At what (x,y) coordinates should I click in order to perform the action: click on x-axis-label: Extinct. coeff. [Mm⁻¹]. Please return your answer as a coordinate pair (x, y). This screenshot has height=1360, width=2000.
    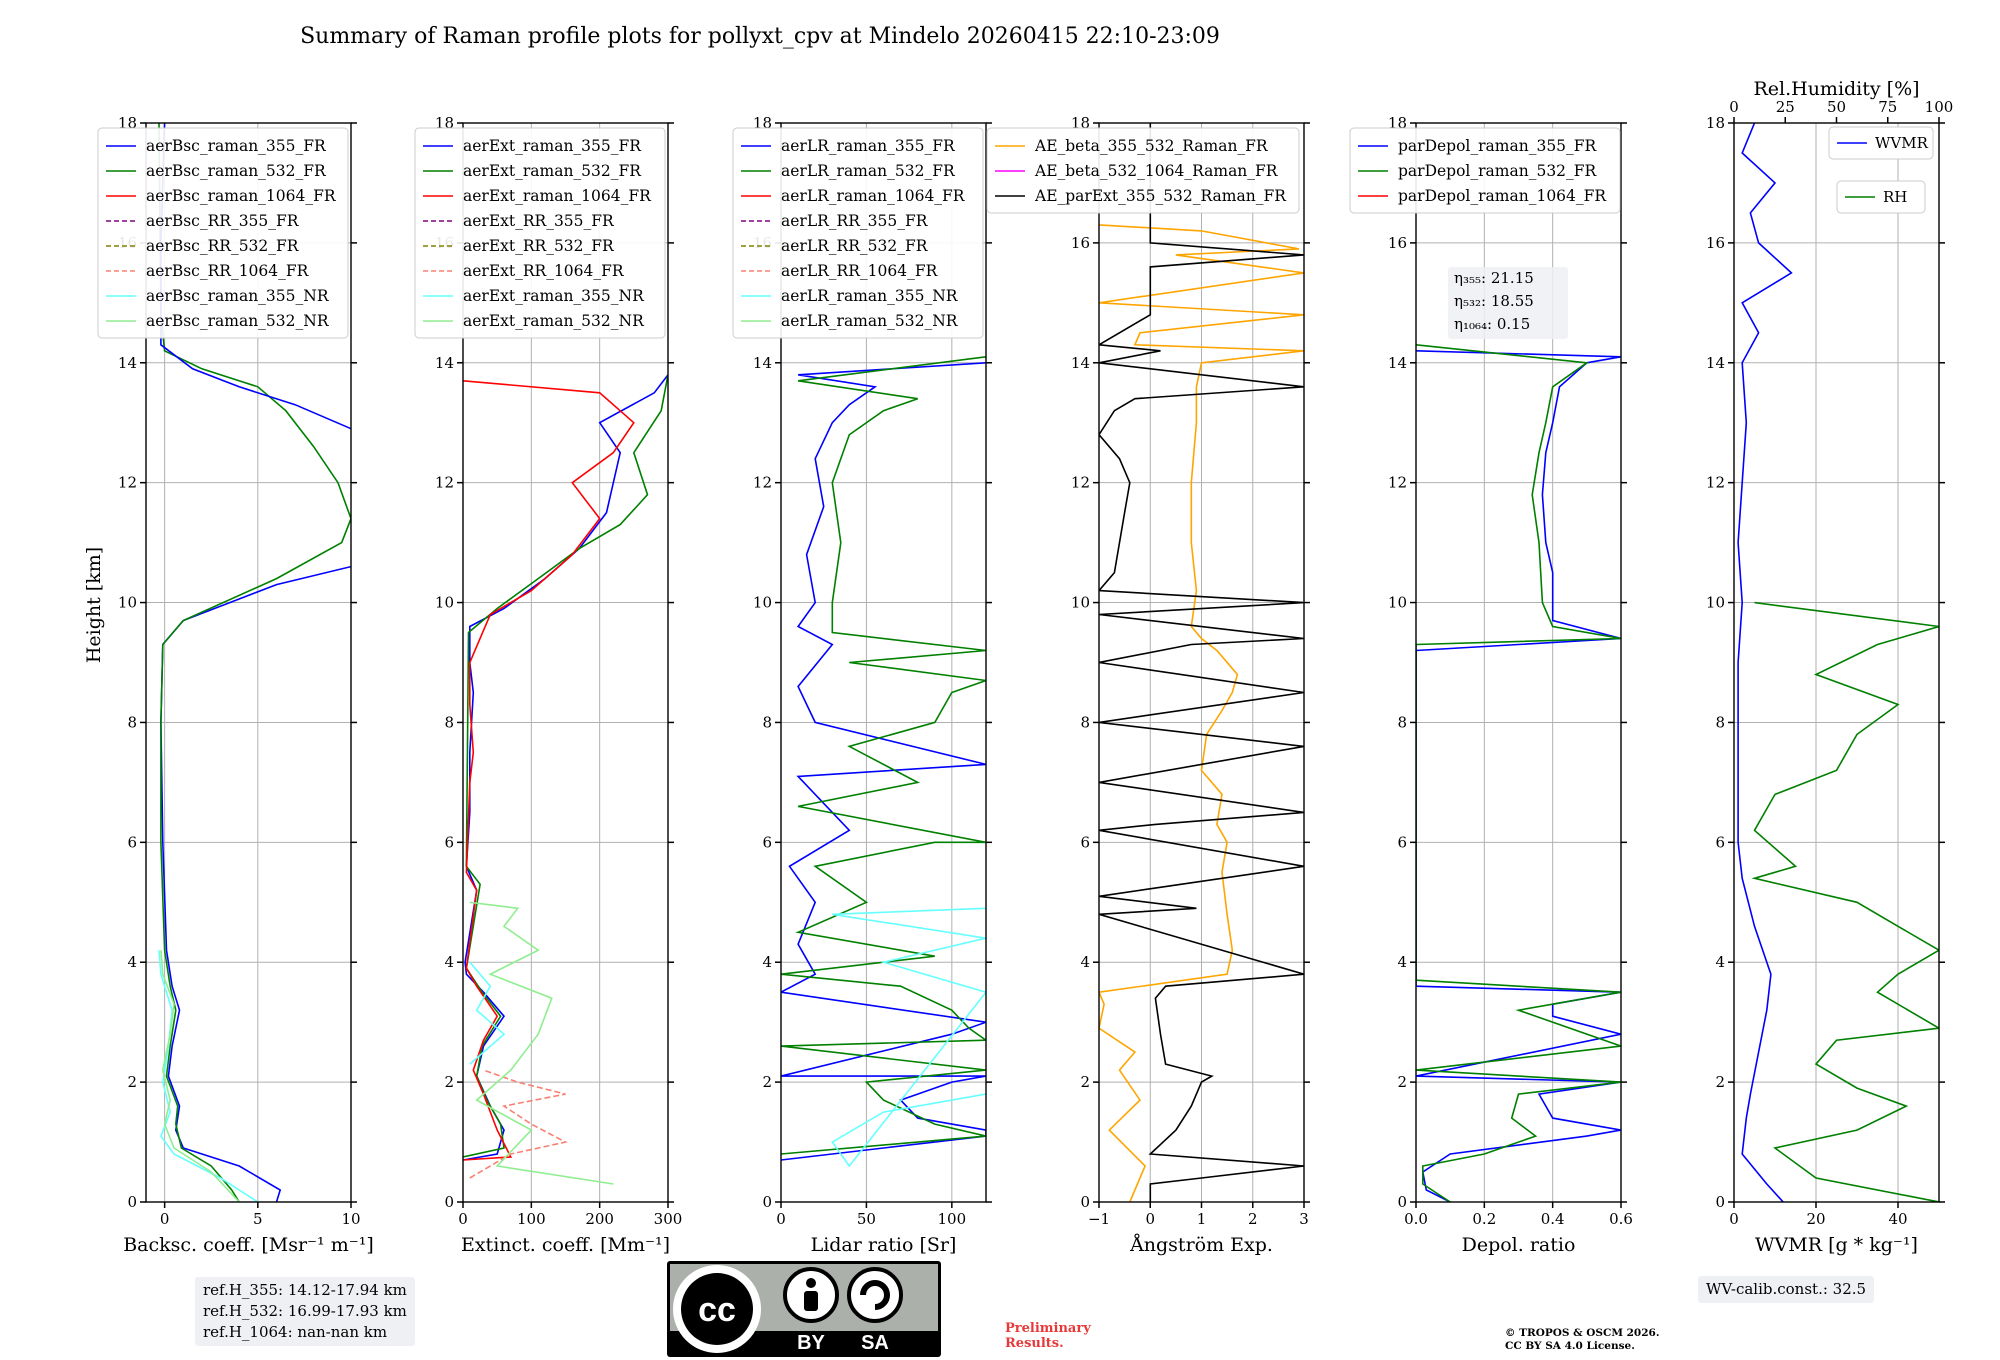
    Looking at the image, I should click on (565, 1245).